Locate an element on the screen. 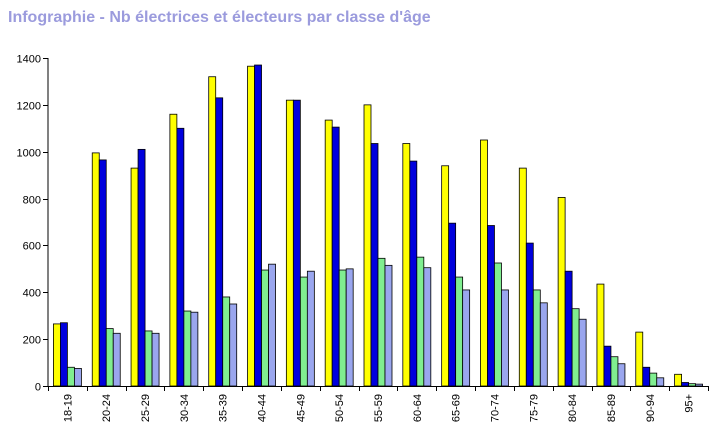 The height and width of the screenshot is (429, 728). bar-95+-series-1 is located at coordinates (678, 380).